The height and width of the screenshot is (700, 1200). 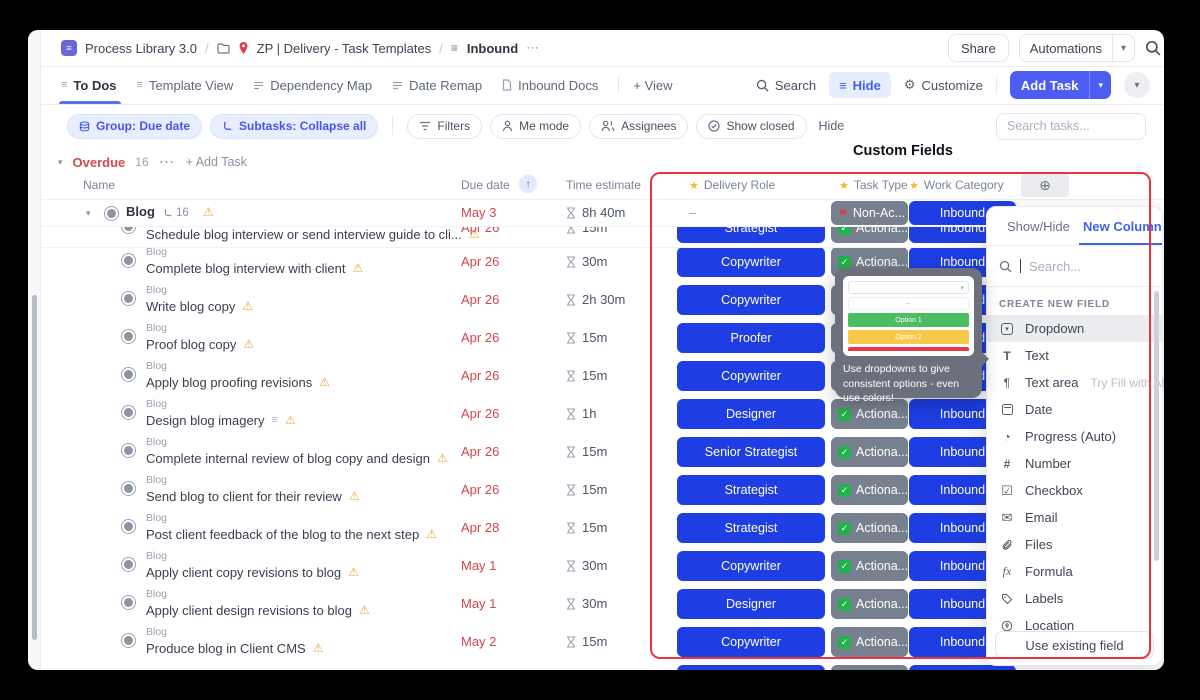 I want to click on due-date: May 1, so click(x=479, y=565).